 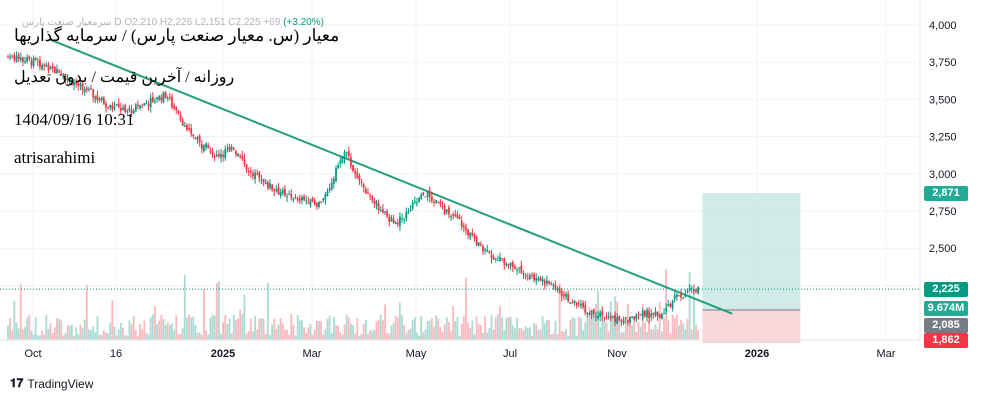 I want to click on long-position-tool, so click(x=751, y=268).